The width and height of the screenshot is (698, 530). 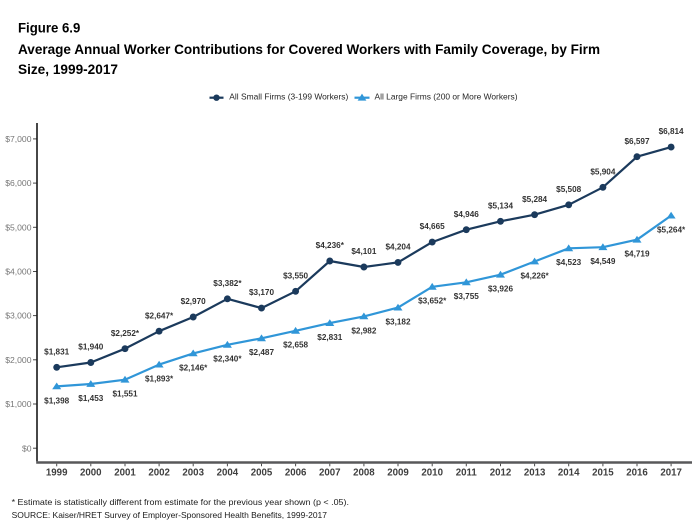 I want to click on svg-text: $5,284, so click(x=534, y=199).